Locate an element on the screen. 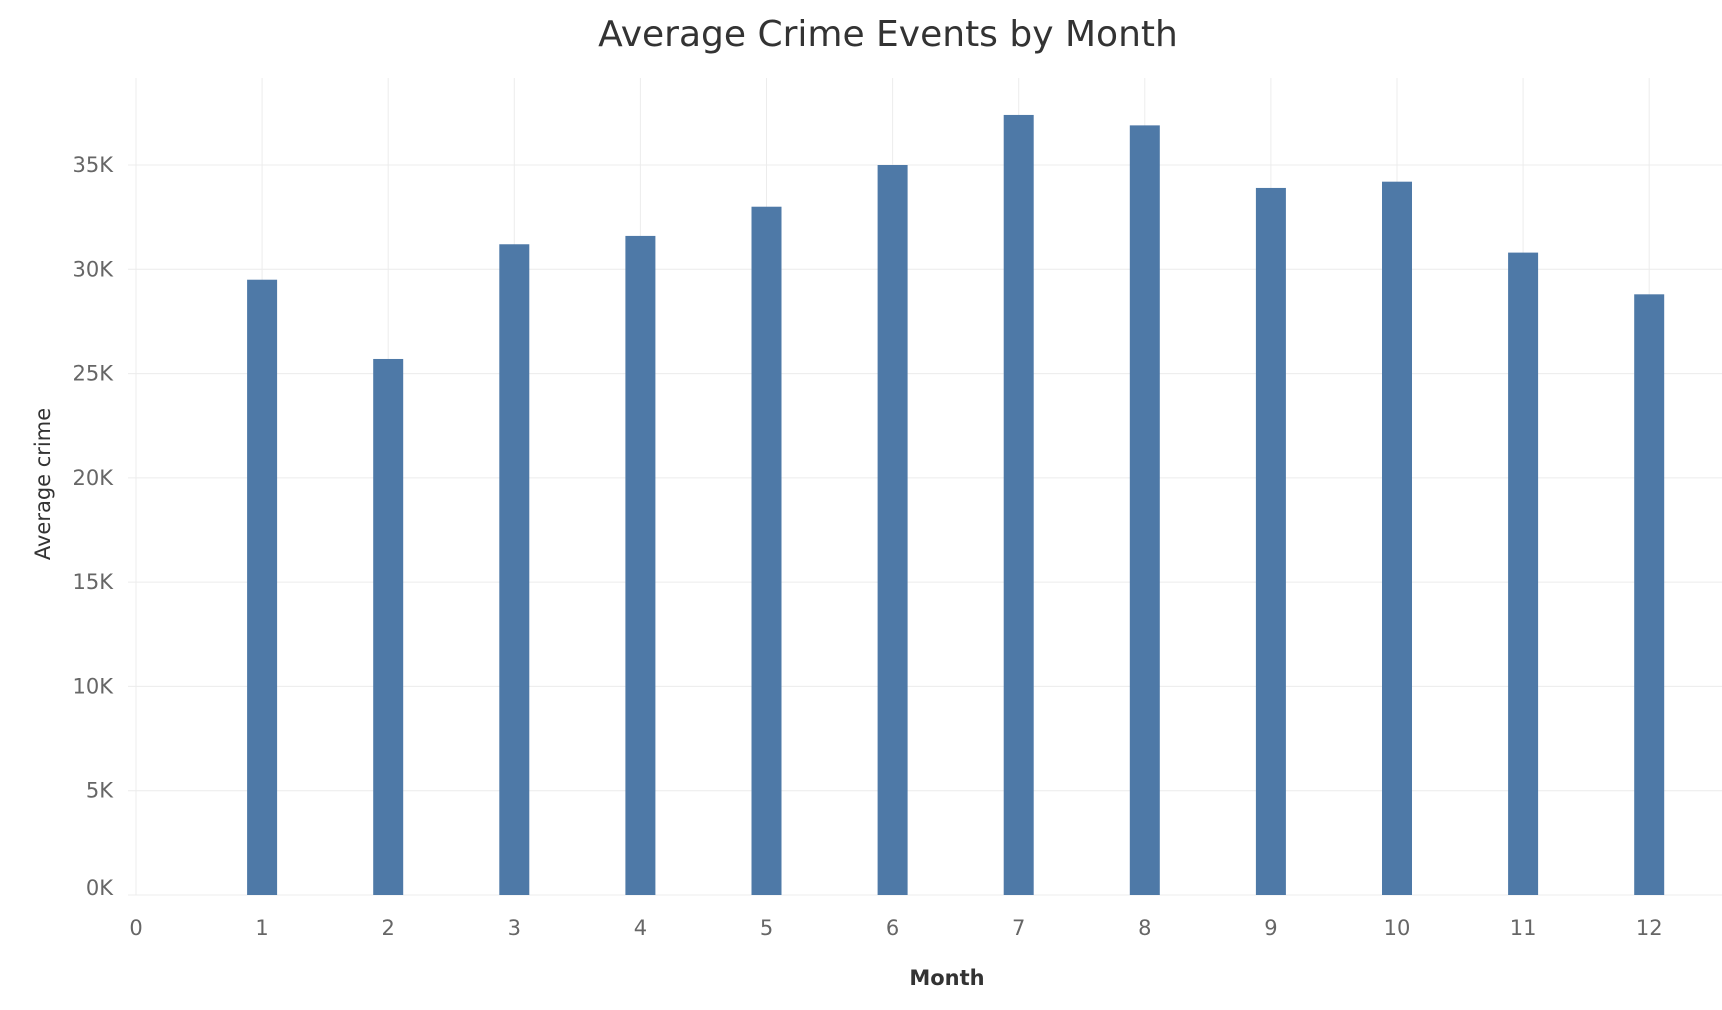 The height and width of the screenshot is (1010, 1722). x-axis-ticks: 0 1 2 3 4 5 6 7 8 9 10 11 12 is located at coordinates (895, 928).